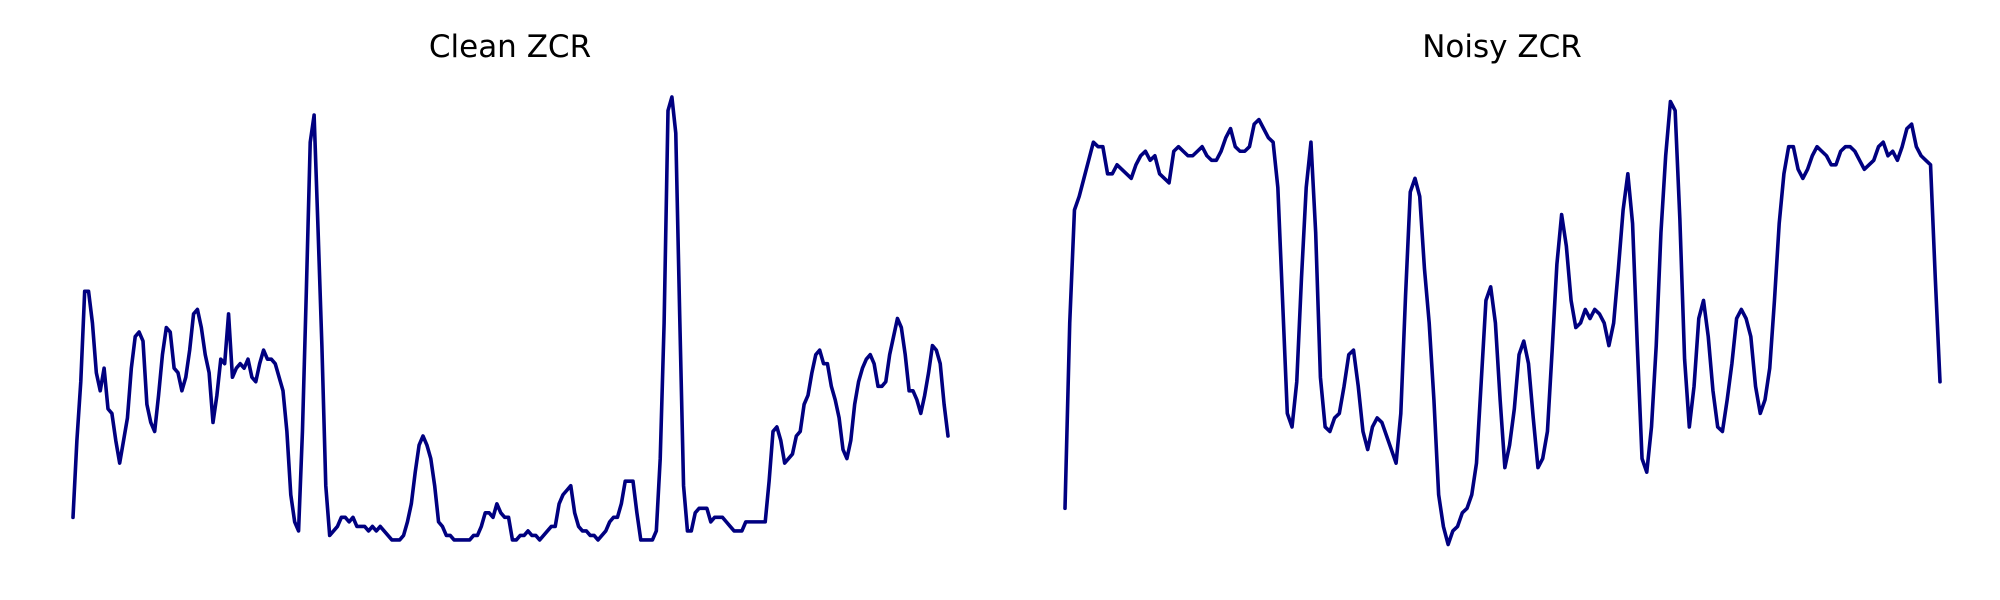  What do you see at coordinates (510, 47) in the screenshot?
I see `chart-title-clean: Clean ZCR` at bounding box center [510, 47].